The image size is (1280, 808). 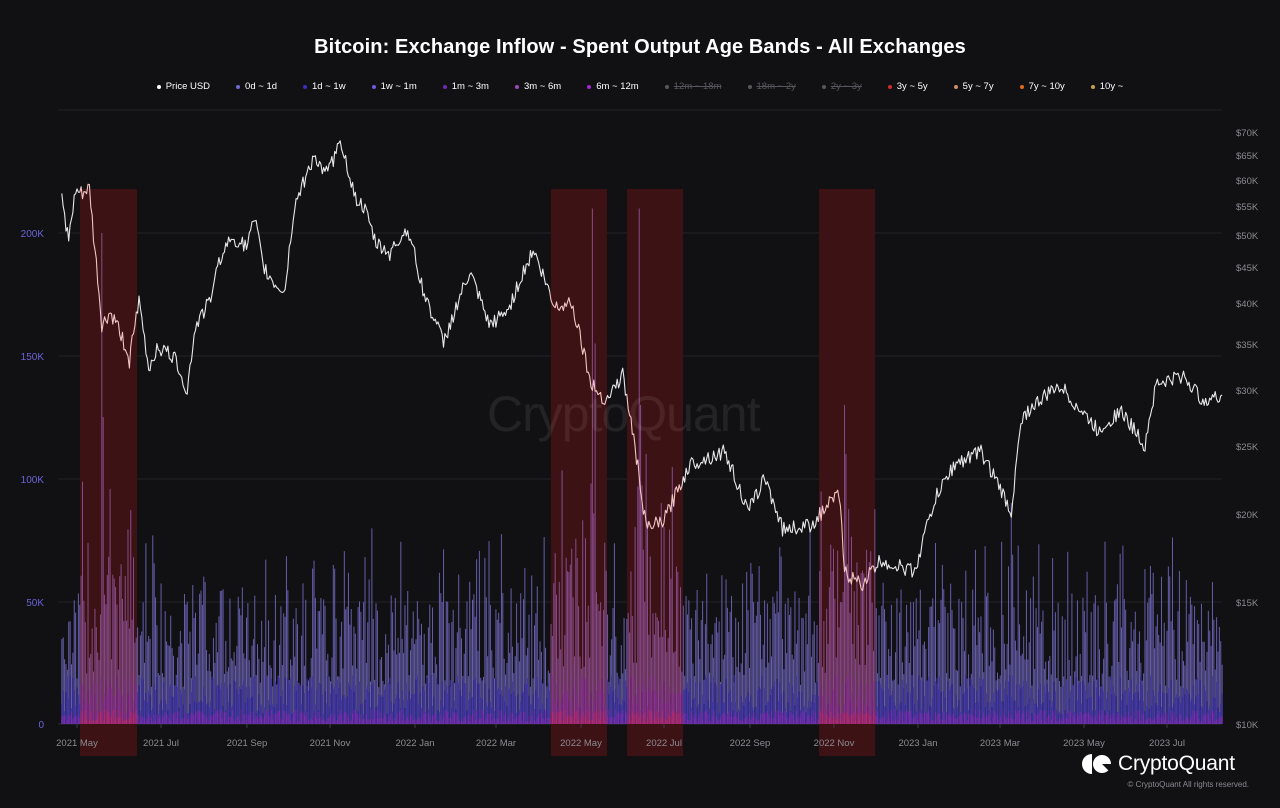 I want to click on legend-label: Price USD, so click(x=188, y=86).